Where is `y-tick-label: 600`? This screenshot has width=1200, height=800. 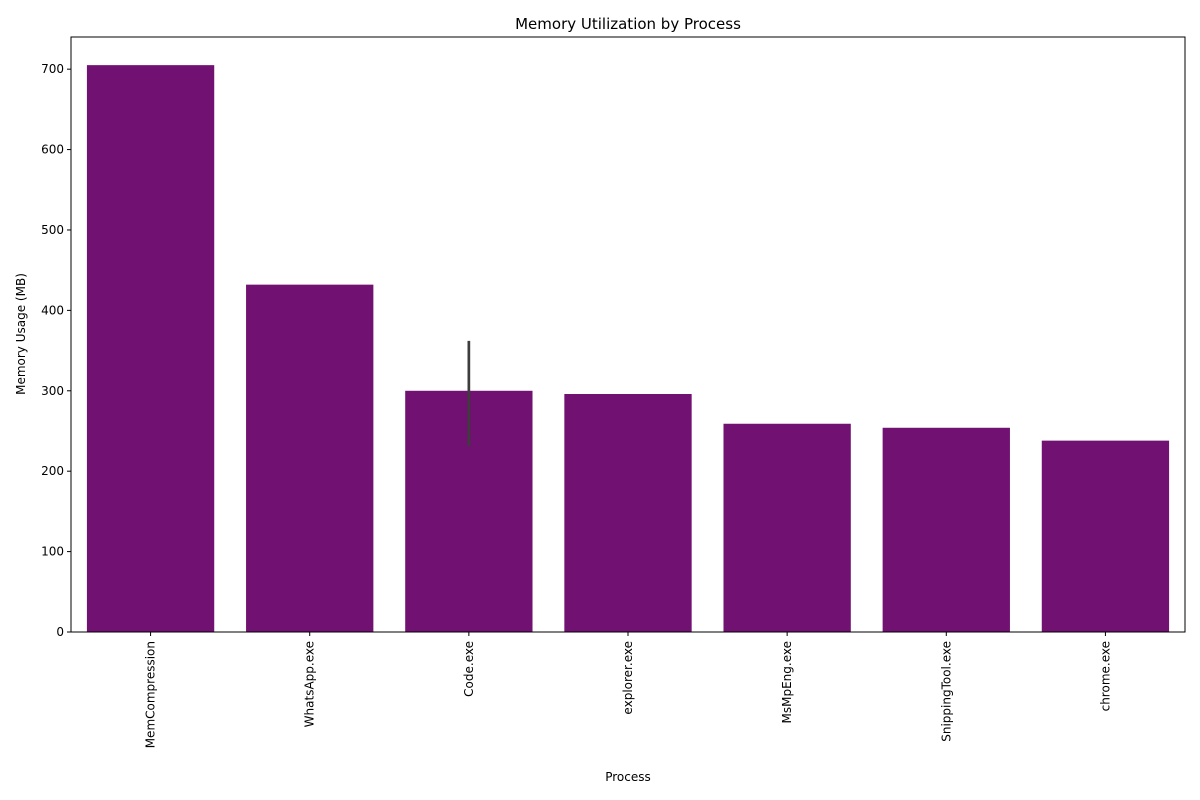
y-tick-label: 600 is located at coordinates (52, 150).